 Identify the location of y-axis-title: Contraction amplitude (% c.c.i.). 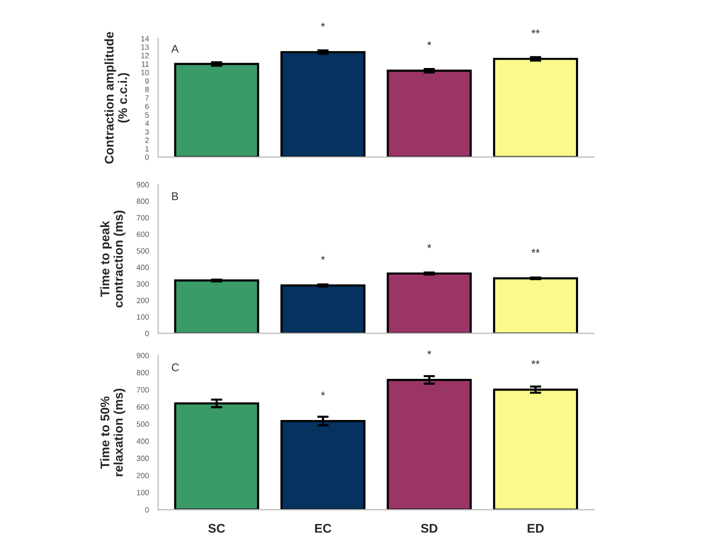
(117, 98).